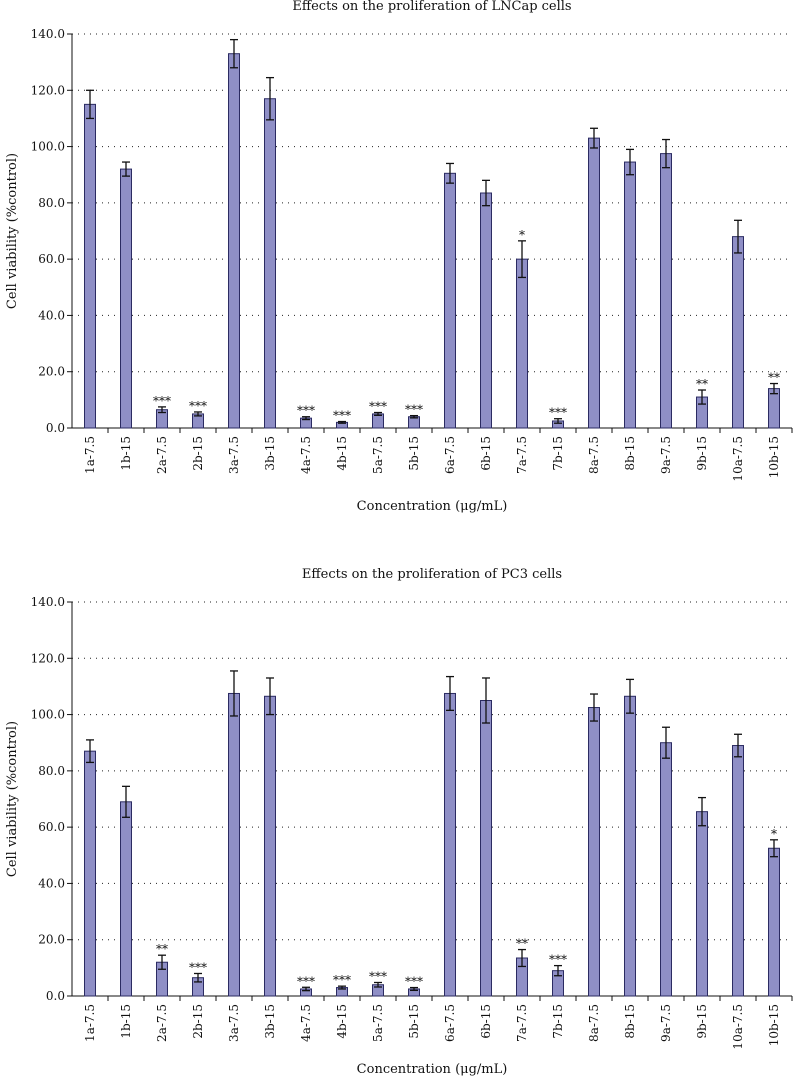 Image resolution: width=793 pixels, height=1081 pixels. What do you see at coordinates (51, 315) in the screenshot?
I see `chart0-y-tick-label: 40.0` at bounding box center [51, 315].